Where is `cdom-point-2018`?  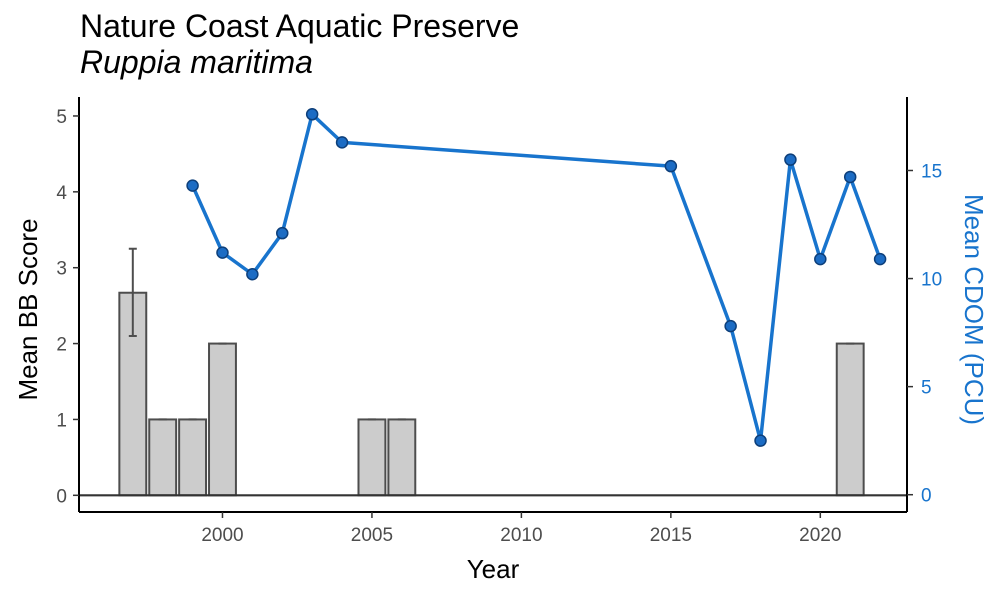 cdom-point-2018 is located at coordinates (760, 440).